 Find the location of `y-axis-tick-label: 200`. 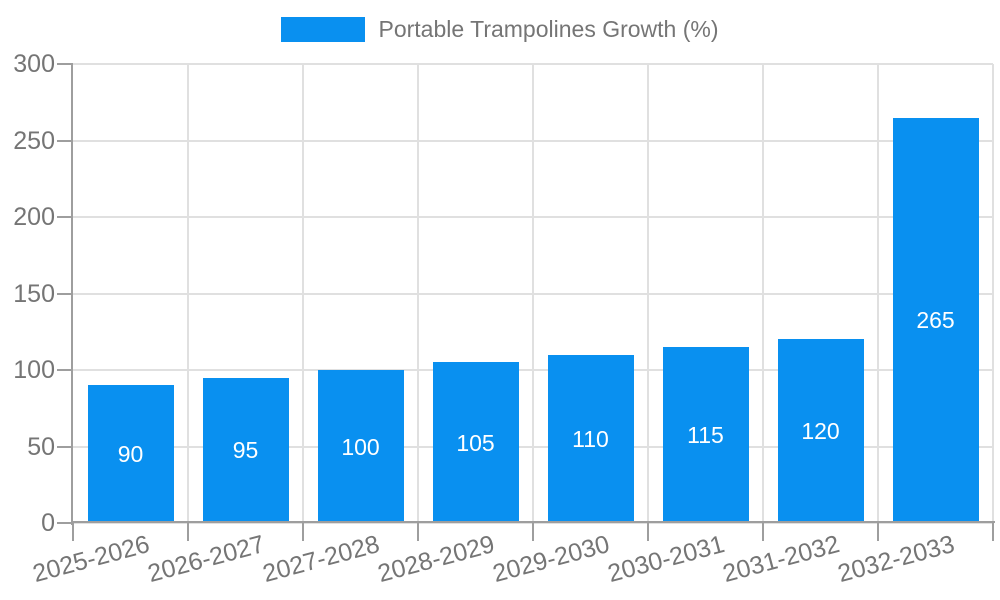

y-axis-tick-label: 200 is located at coordinates (34, 217).